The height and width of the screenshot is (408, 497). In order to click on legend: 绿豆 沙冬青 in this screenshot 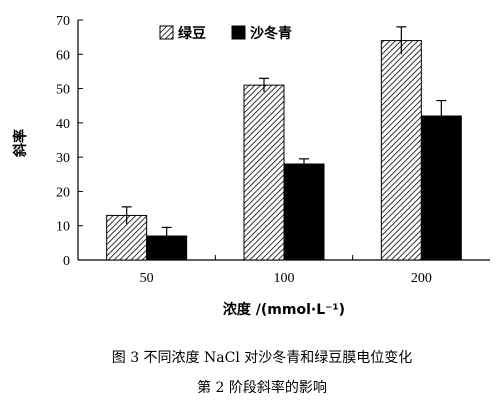, I will do `click(225, 33)`.